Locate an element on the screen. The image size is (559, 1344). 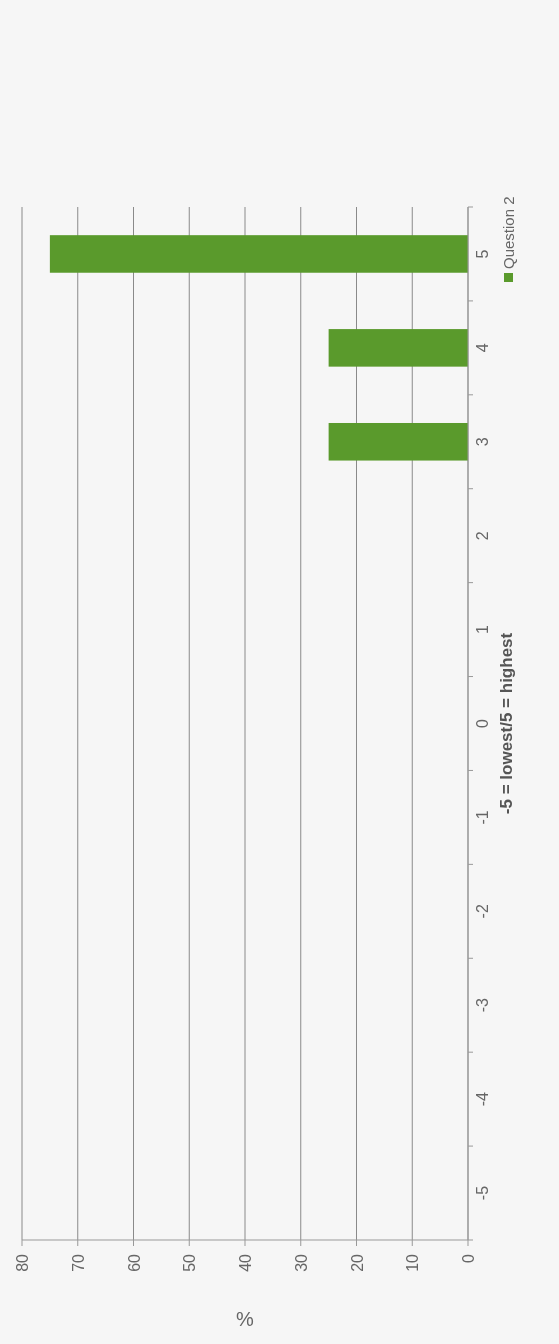
x-tick-label: 40 is located at coordinates (245, 1262).